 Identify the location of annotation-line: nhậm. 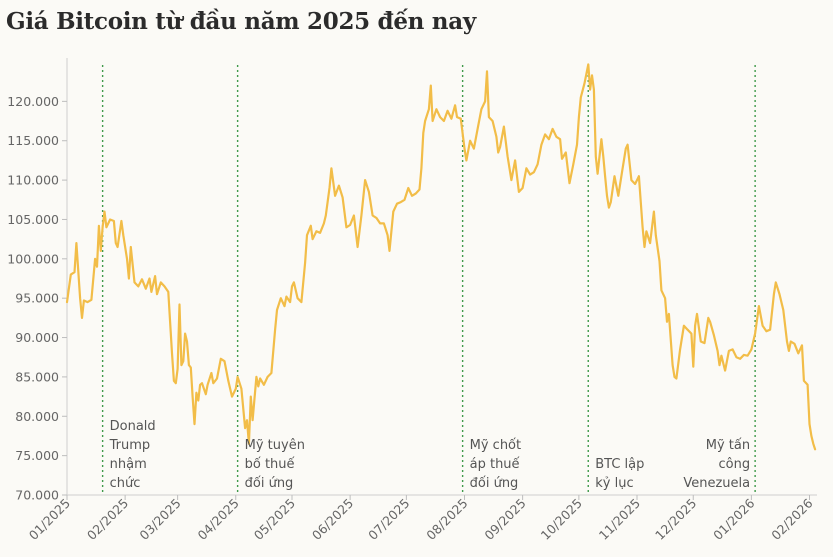
(128, 464).